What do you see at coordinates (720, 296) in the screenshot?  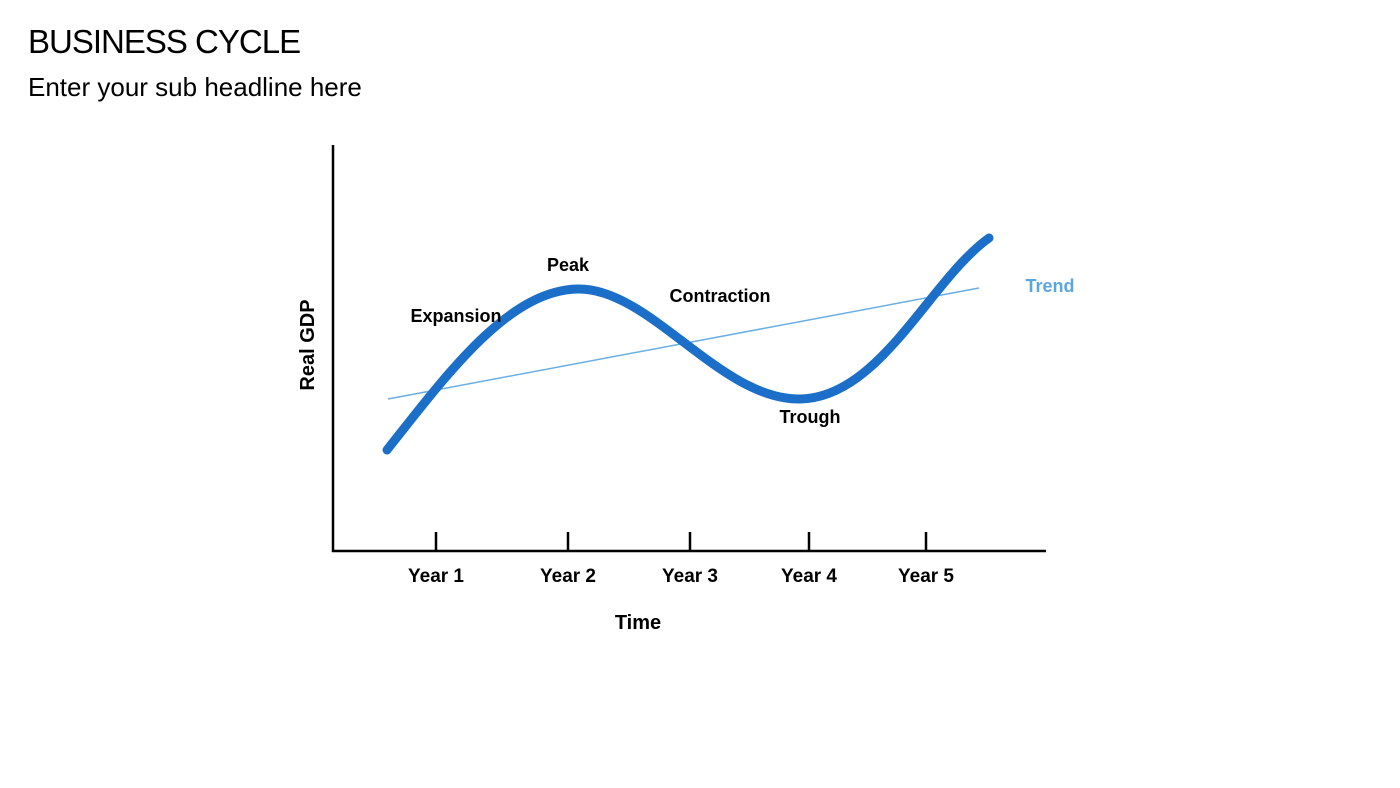 I see `phase-label-contraction: Contraction` at bounding box center [720, 296].